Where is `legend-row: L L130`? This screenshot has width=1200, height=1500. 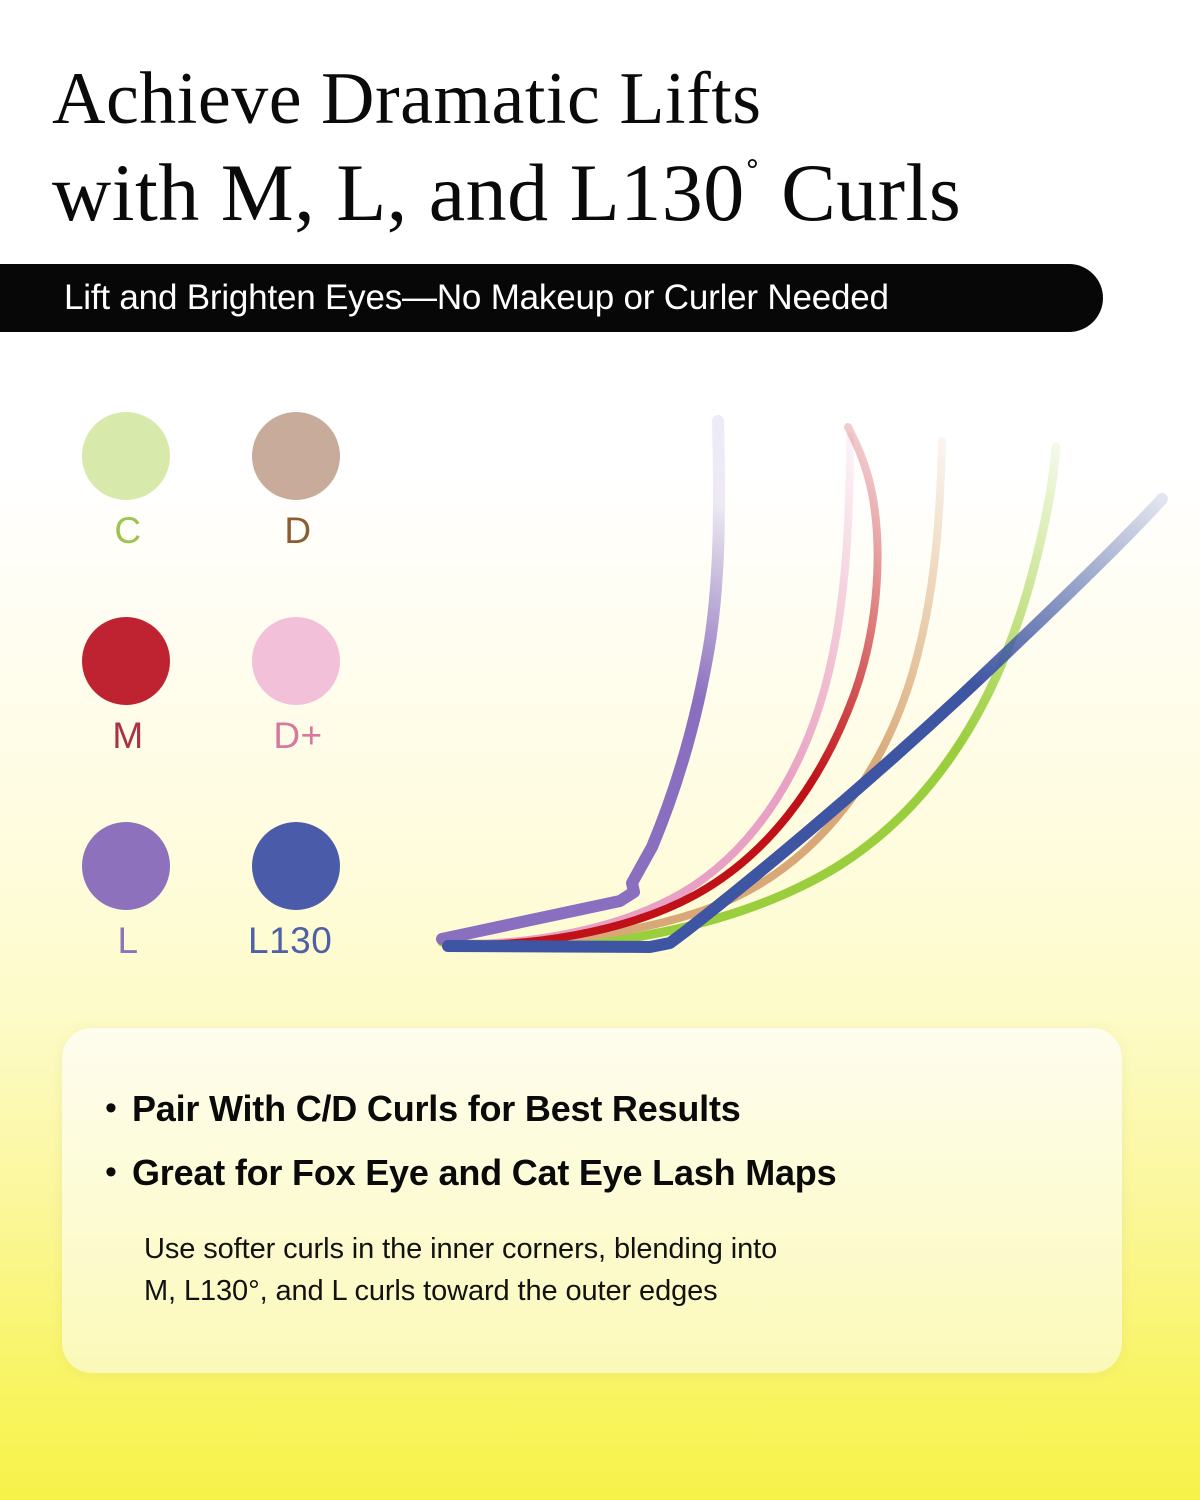
legend-row: L L130 is located at coordinates (252, 924).